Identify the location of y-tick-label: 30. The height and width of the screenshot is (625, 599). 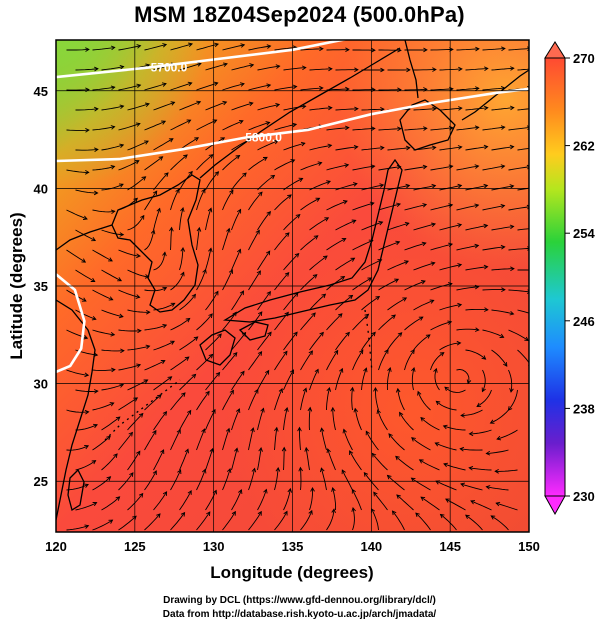
(41, 384).